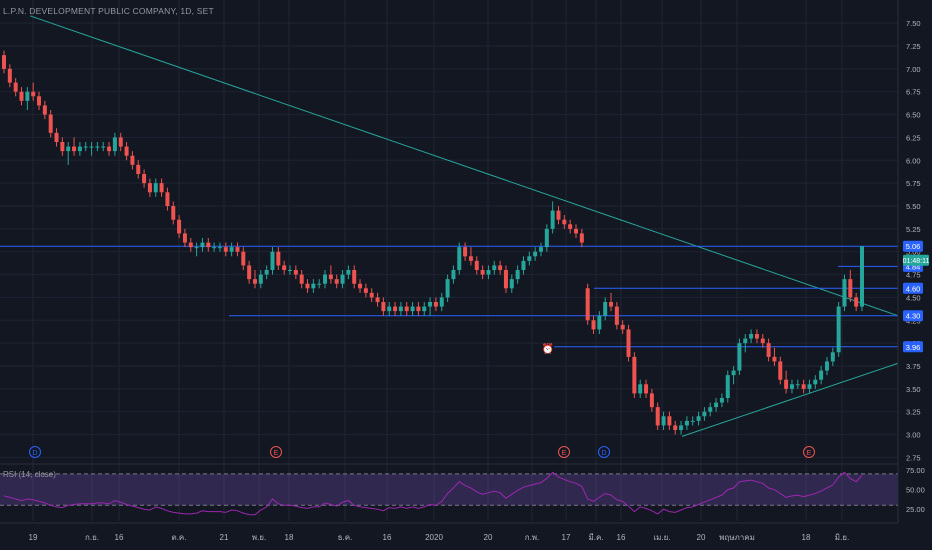 This screenshot has height=550, width=932. What do you see at coordinates (661, 537) in the screenshot?
I see `time-tick-label: เม.ย.` at bounding box center [661, 537].